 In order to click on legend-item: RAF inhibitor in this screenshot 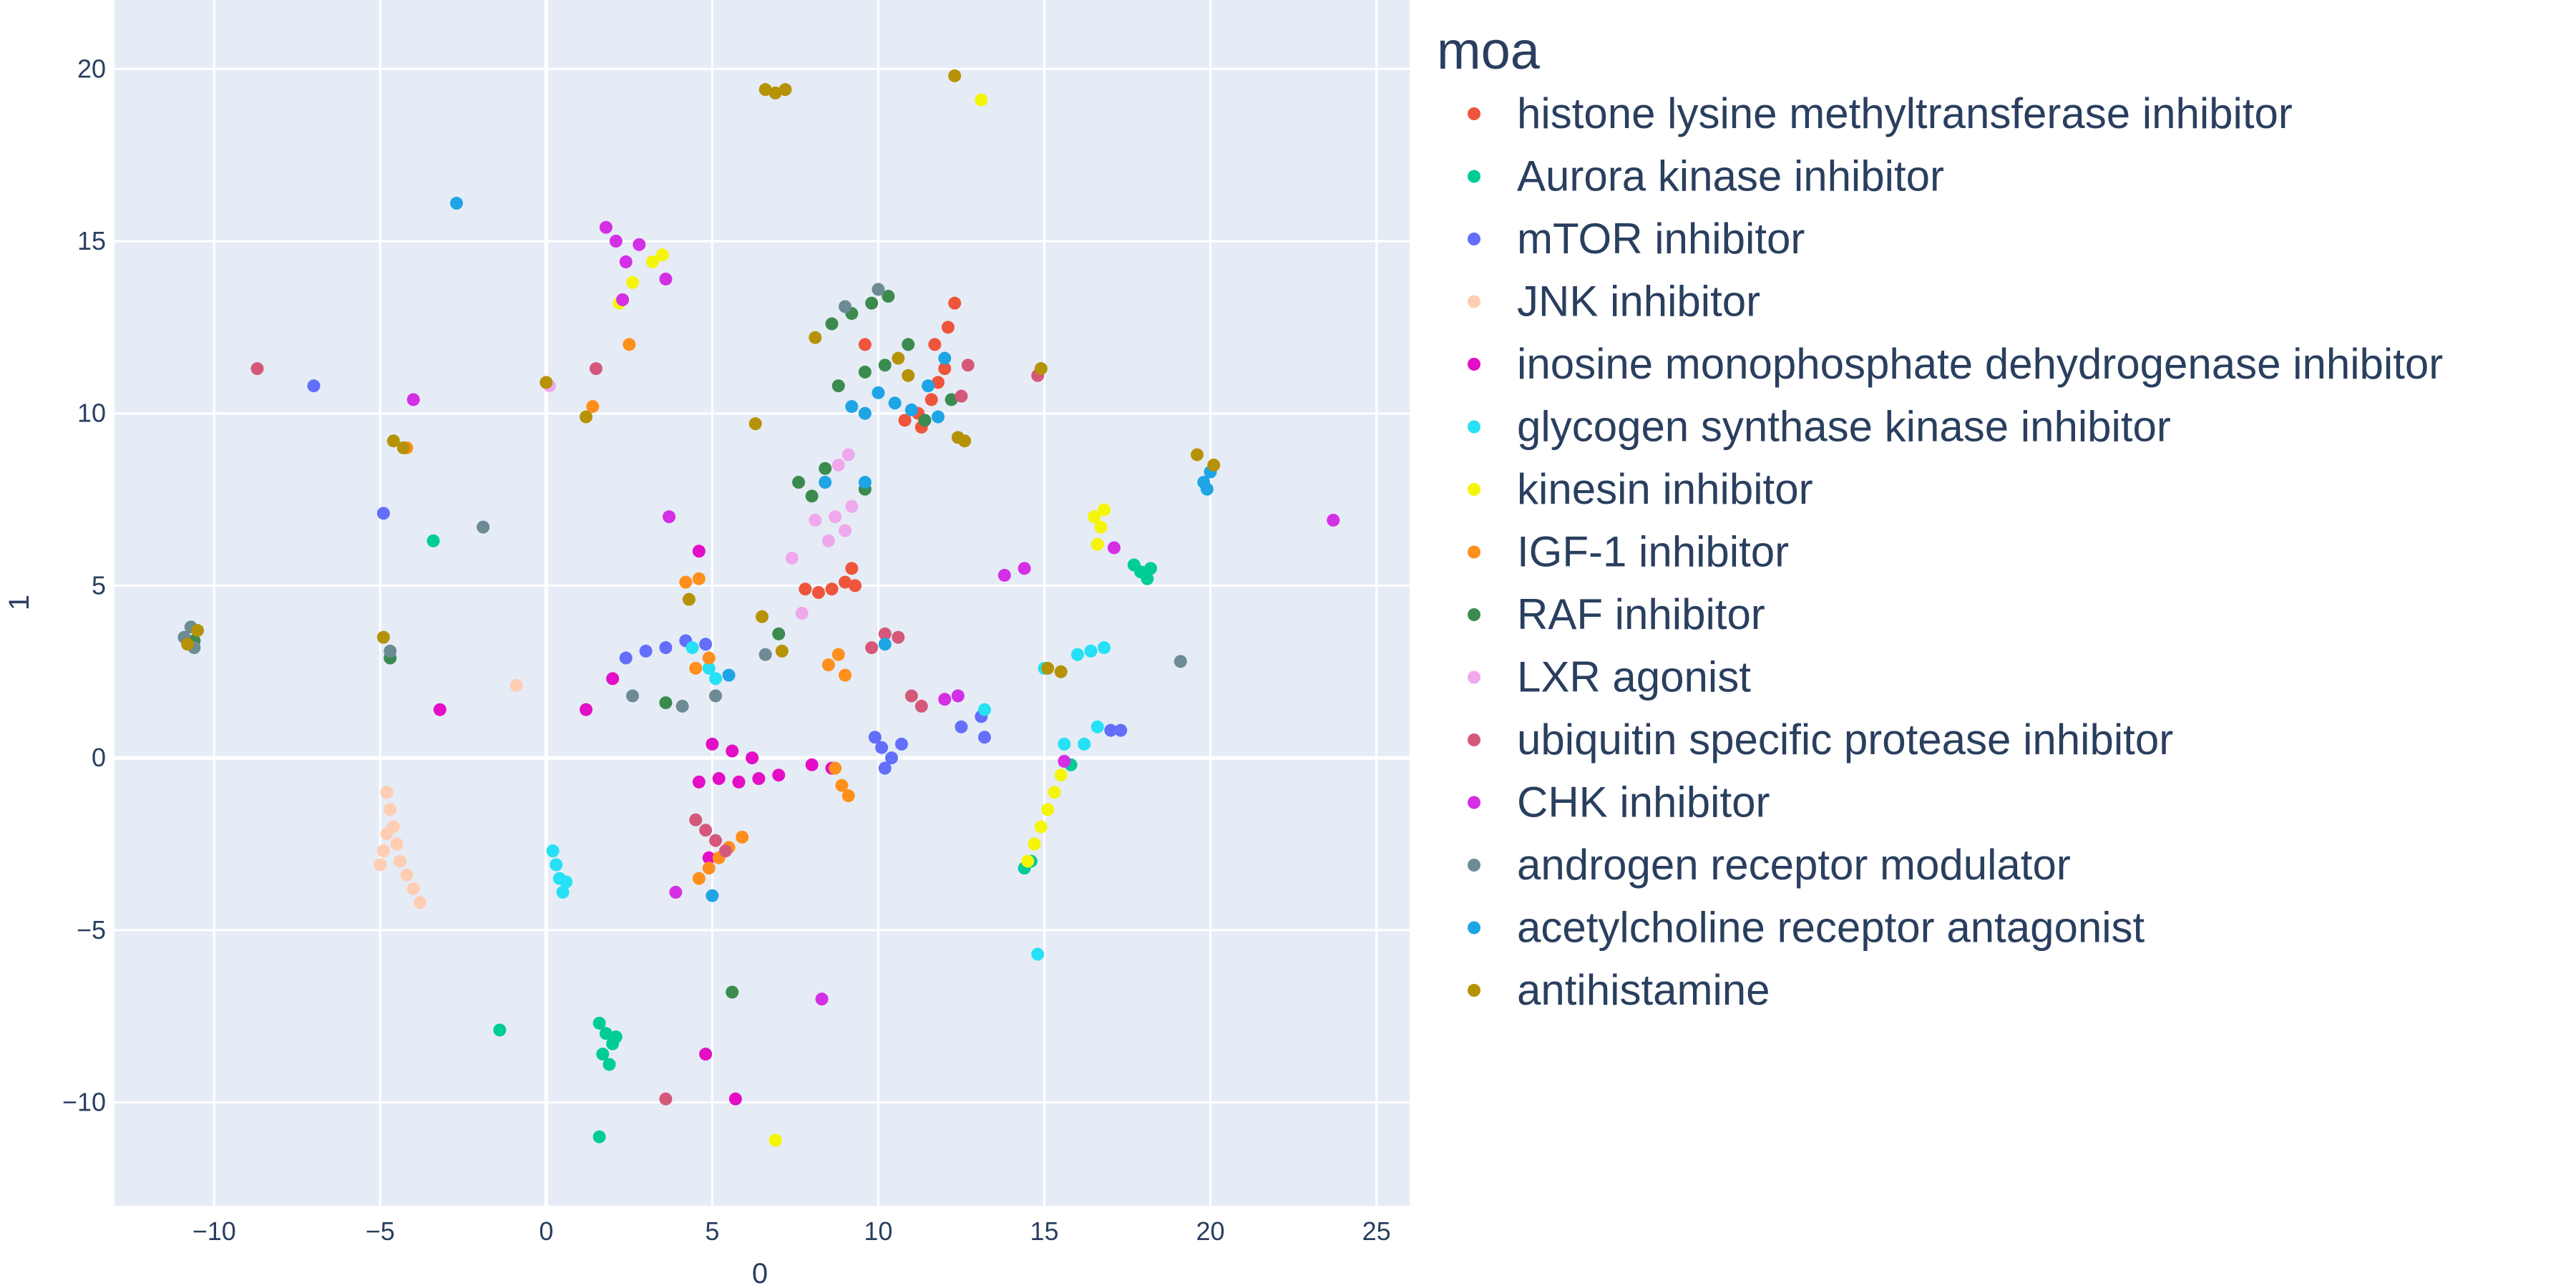, I will do `click(1616, 614)`.